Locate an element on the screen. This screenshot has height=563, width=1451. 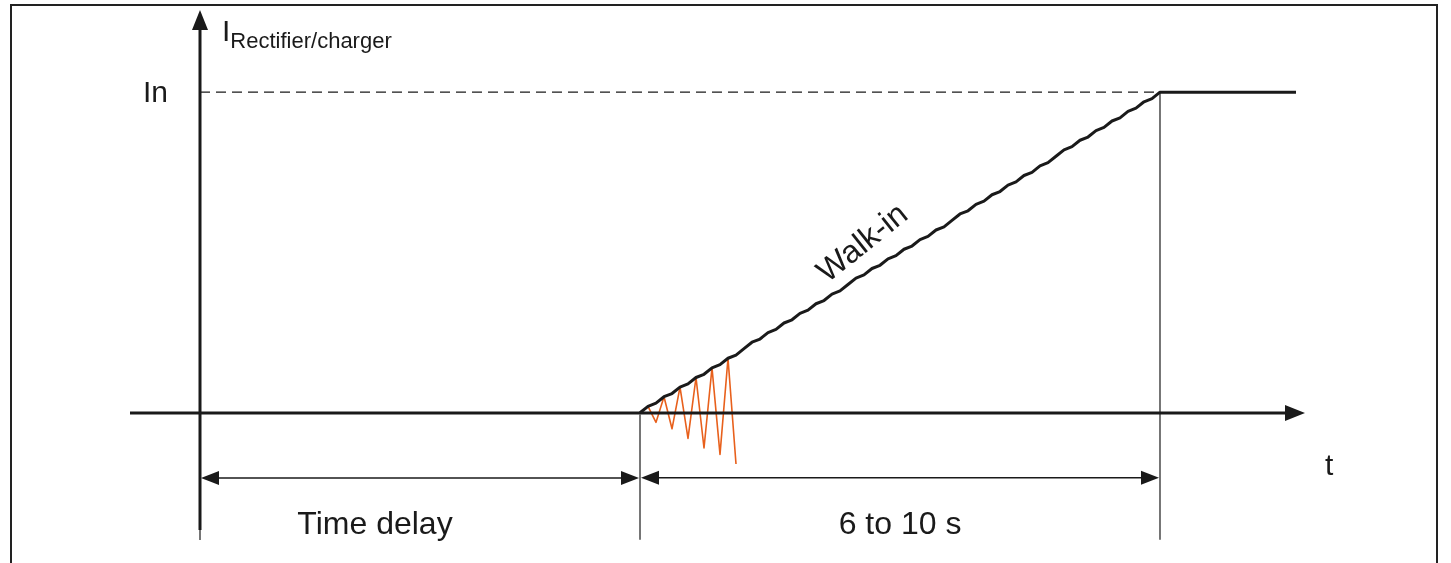
y-axis-title: I$_{Rectifier/charger}$ is located at coordinates (307, 34).